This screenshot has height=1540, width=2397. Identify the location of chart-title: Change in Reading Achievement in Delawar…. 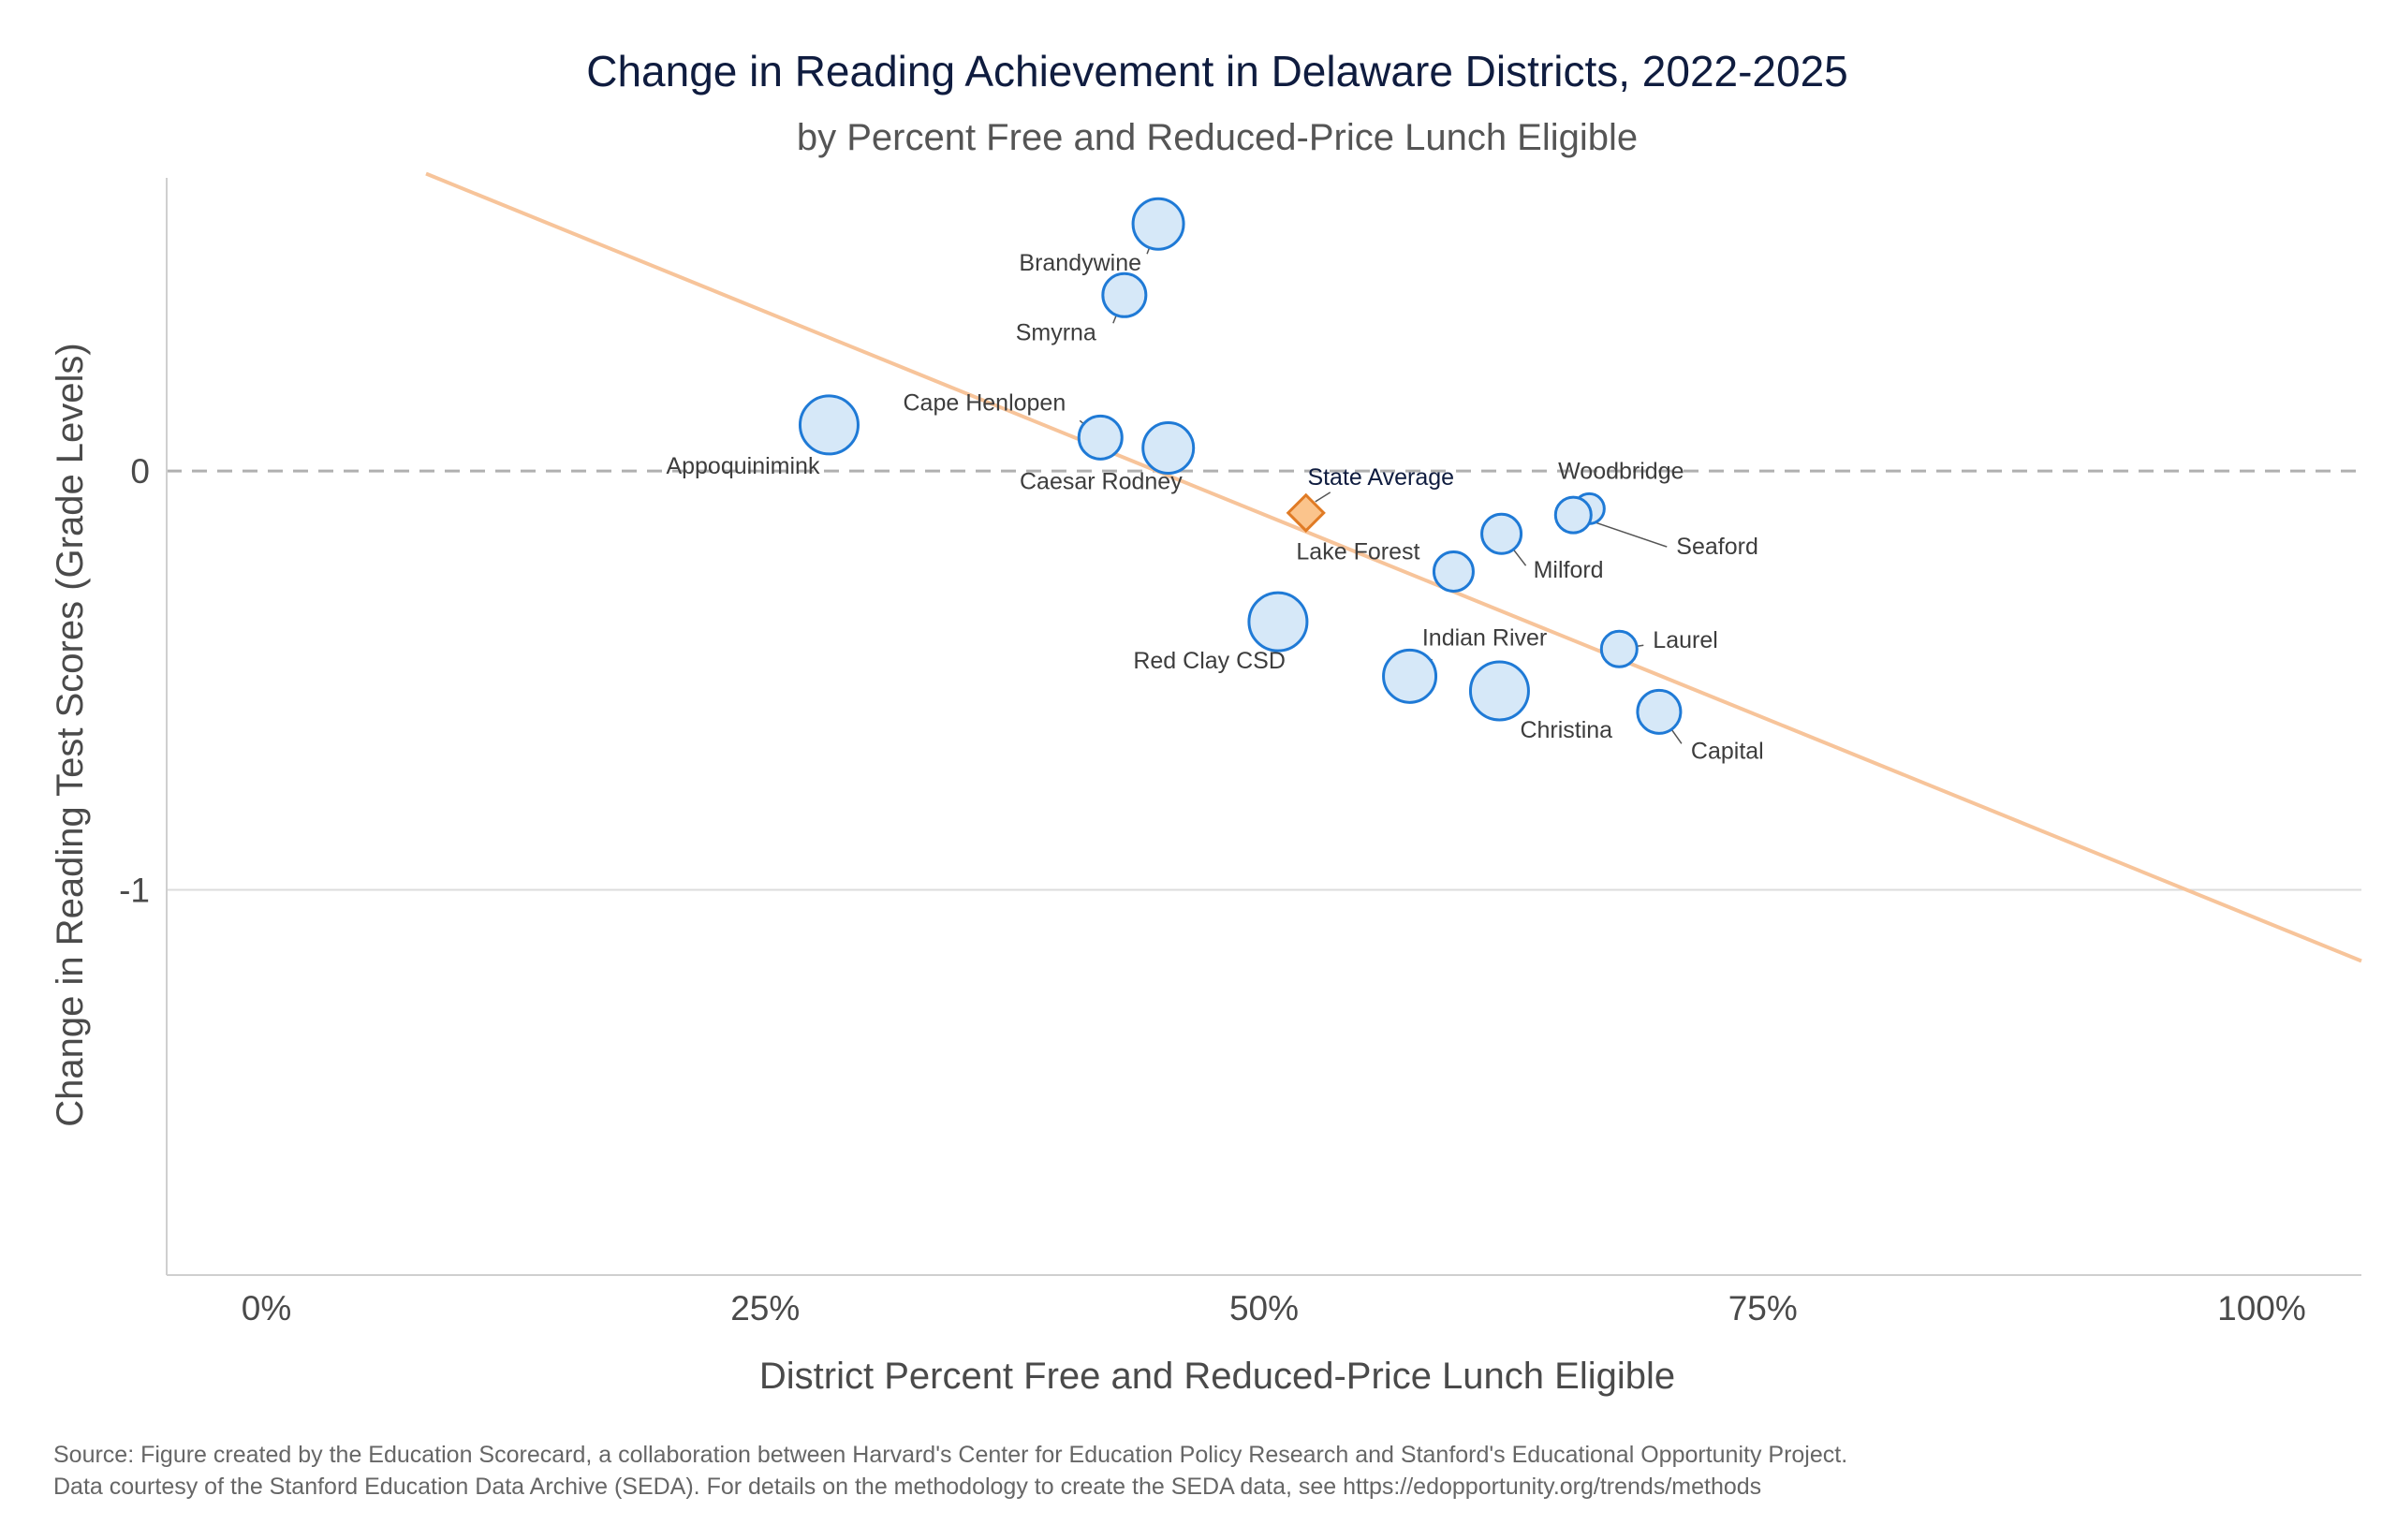
(1217, 71).